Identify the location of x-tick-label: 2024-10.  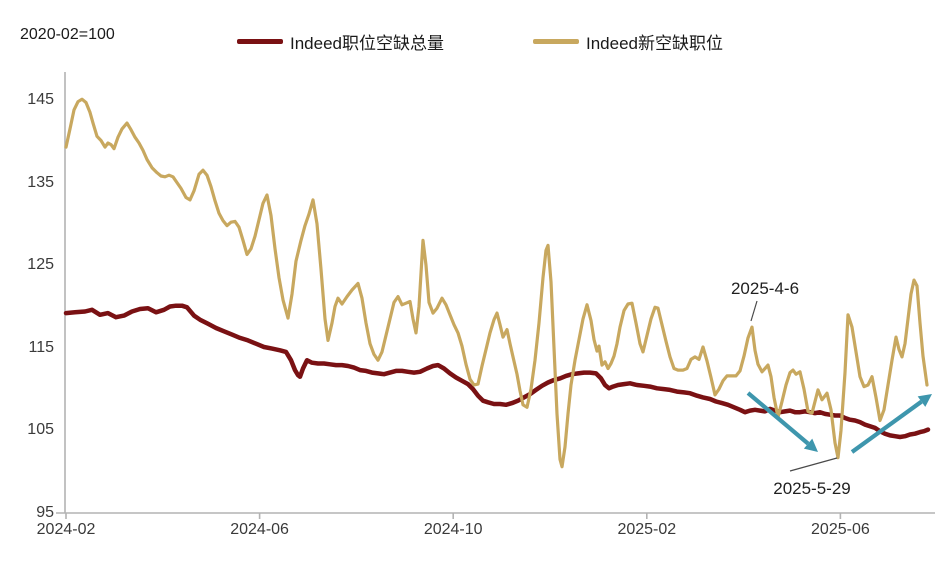
(453, 529).